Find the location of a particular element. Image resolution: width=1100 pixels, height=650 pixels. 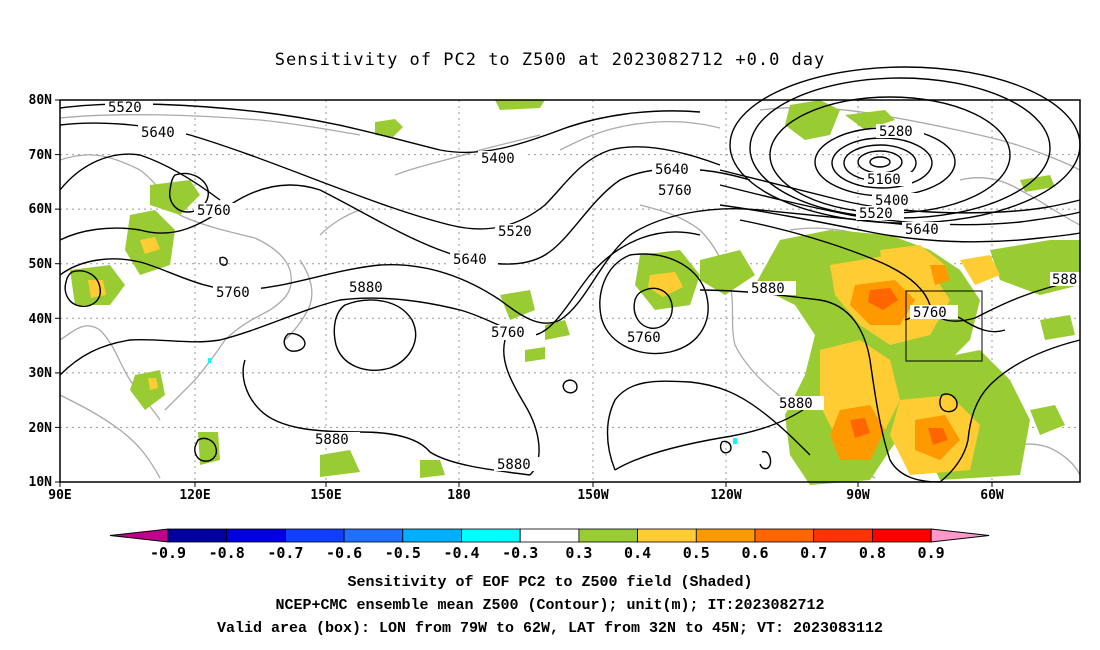

contour-label-text: 5280 is located at coordinates (896, 132).